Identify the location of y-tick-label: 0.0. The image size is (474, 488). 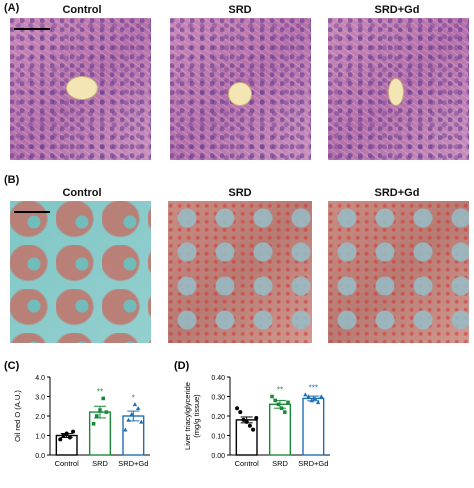
(40, 456).